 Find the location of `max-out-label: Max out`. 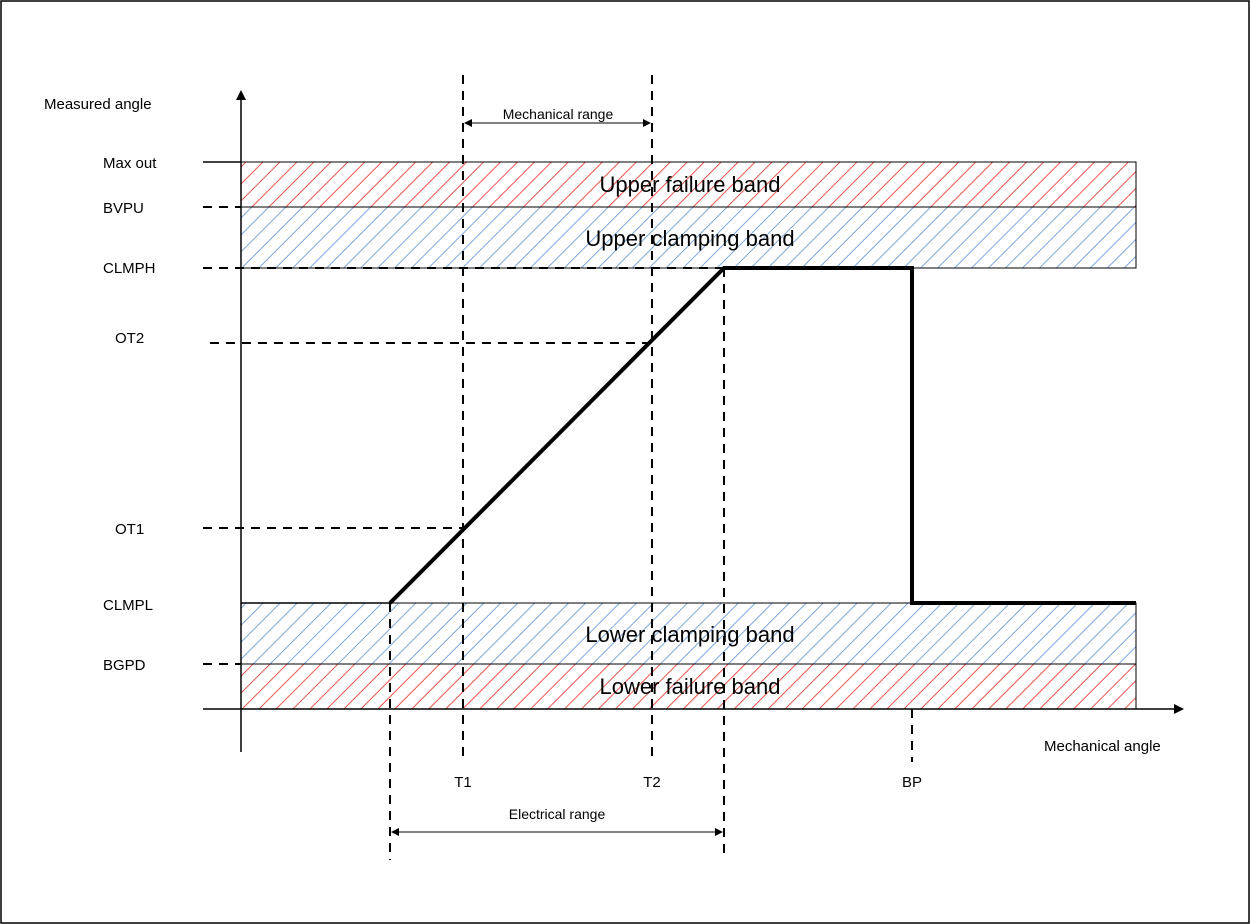

max-out-label: Max out is located at coordinates (130, 163).